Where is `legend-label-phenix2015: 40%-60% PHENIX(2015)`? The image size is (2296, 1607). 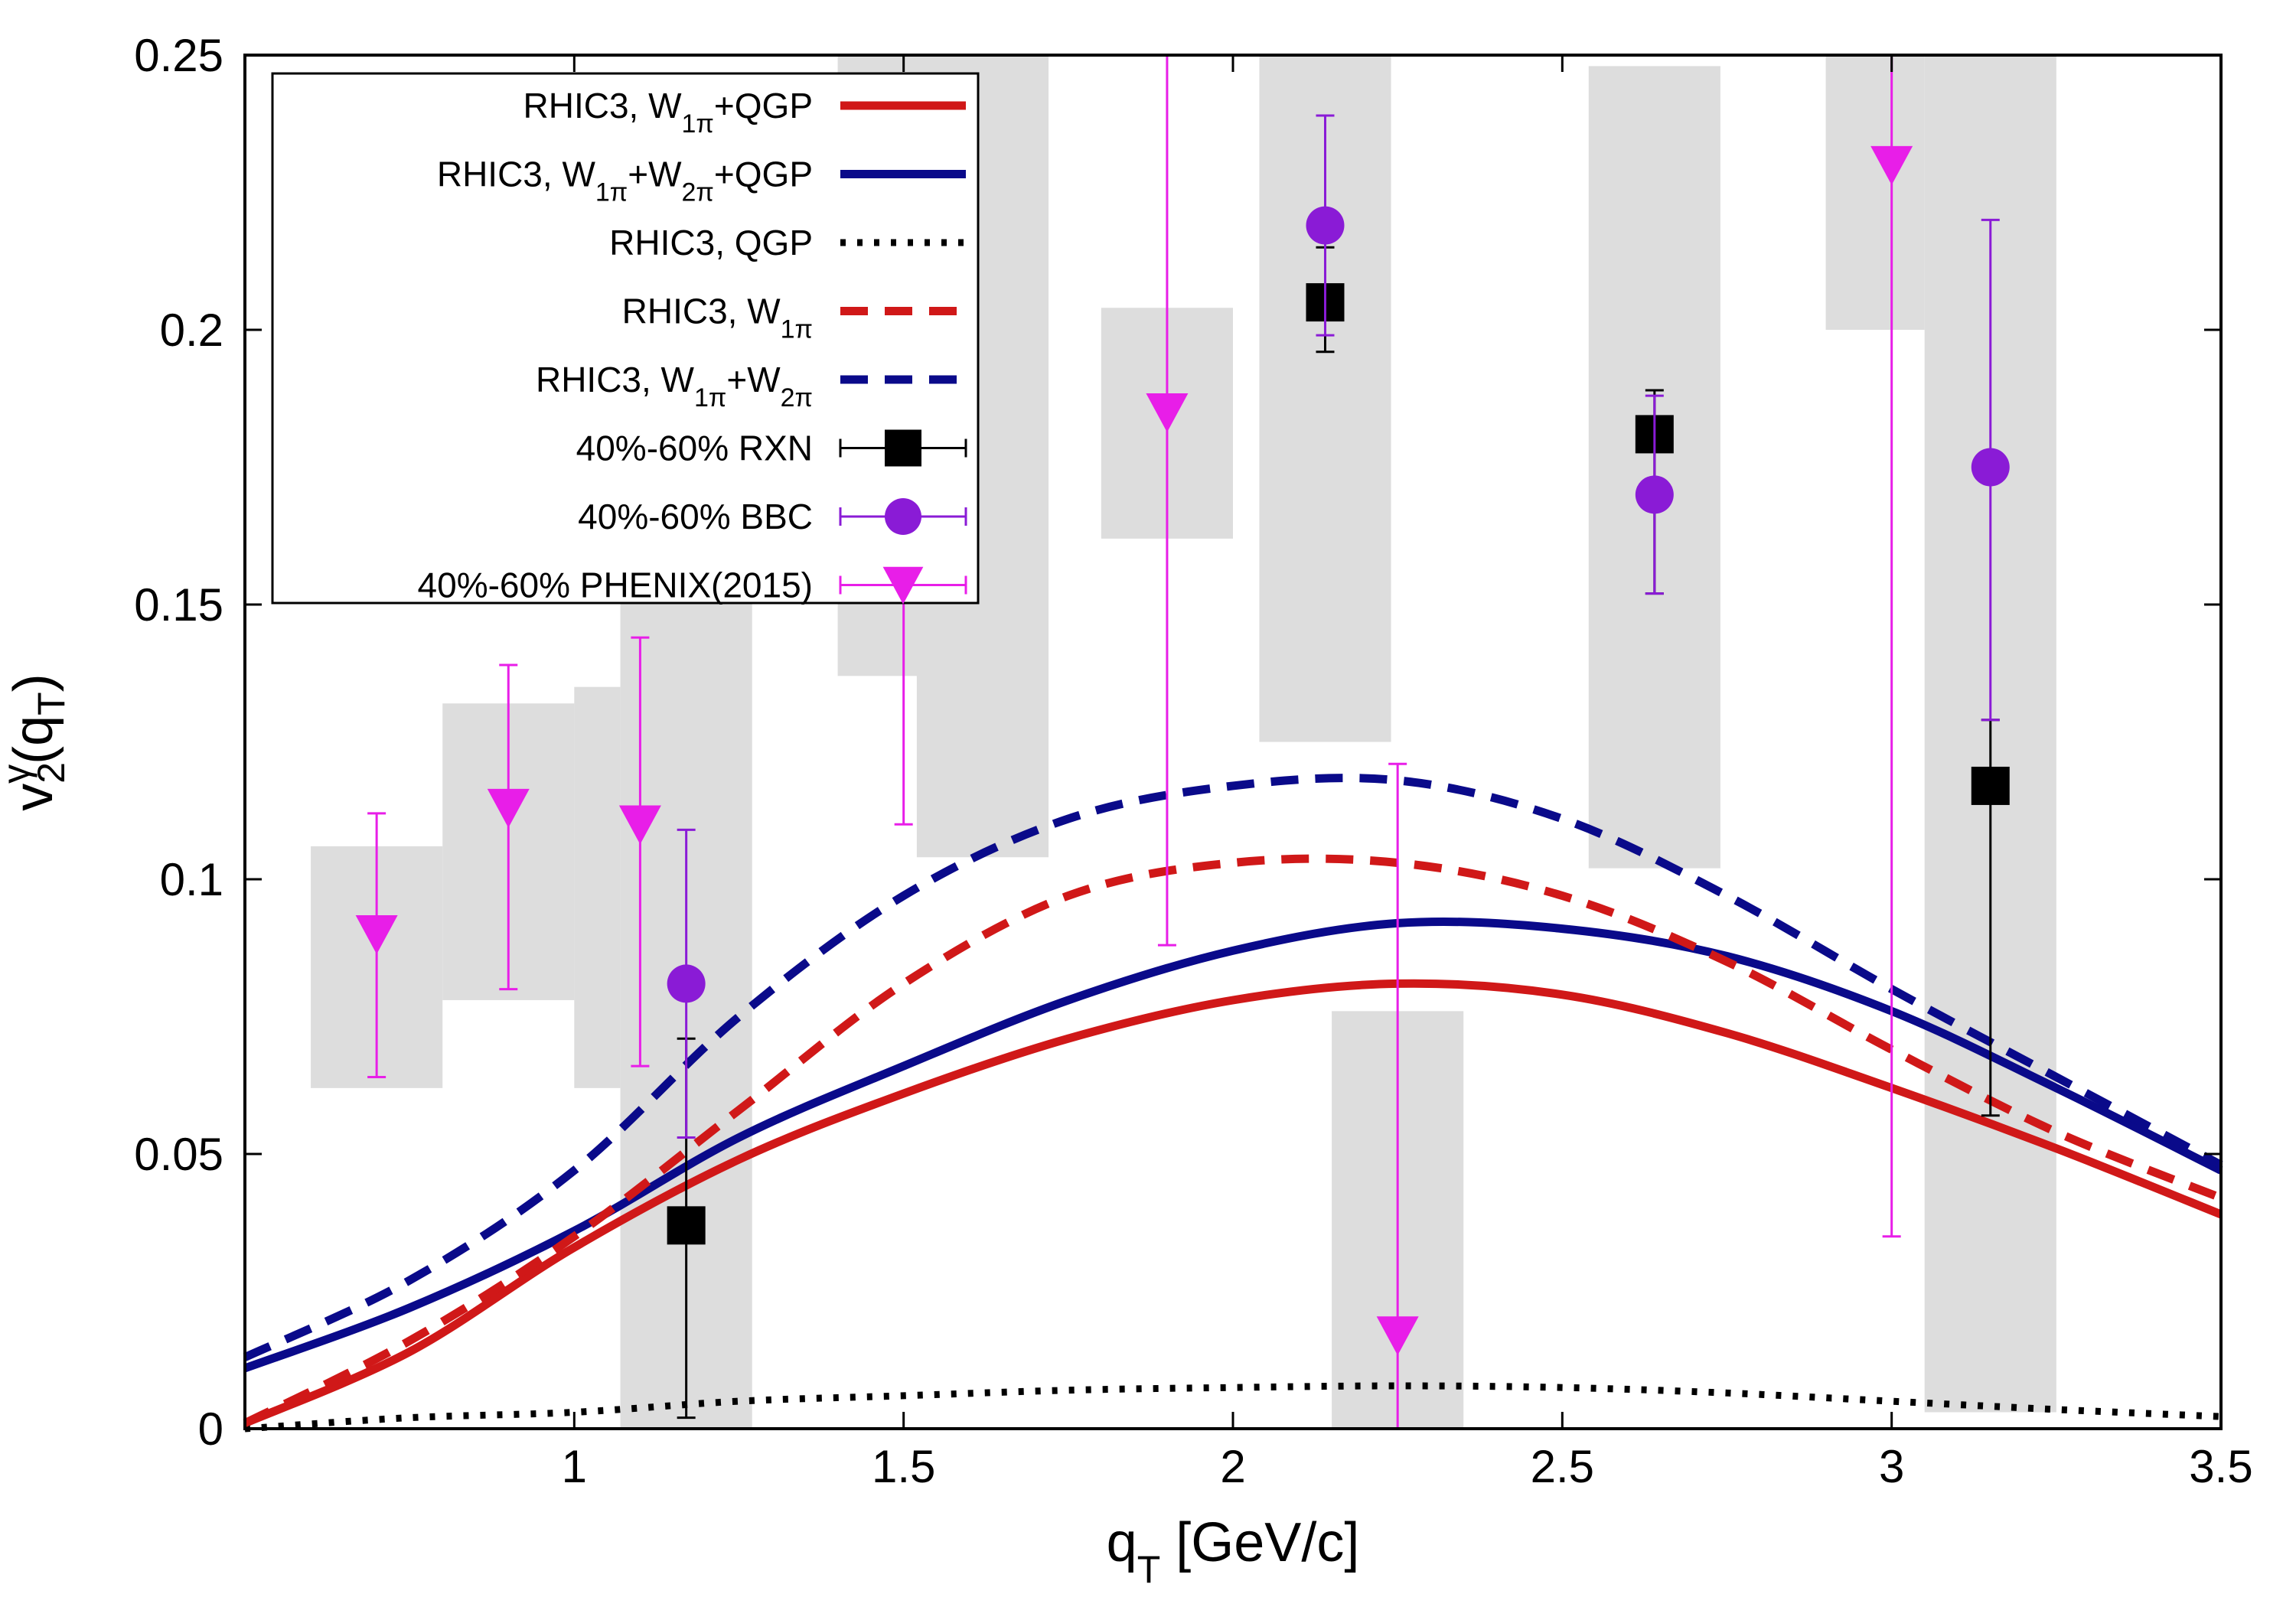 legend-label-phenix2015: 40%-60% PHENIX(2015) is located at coordinates (615, 585).